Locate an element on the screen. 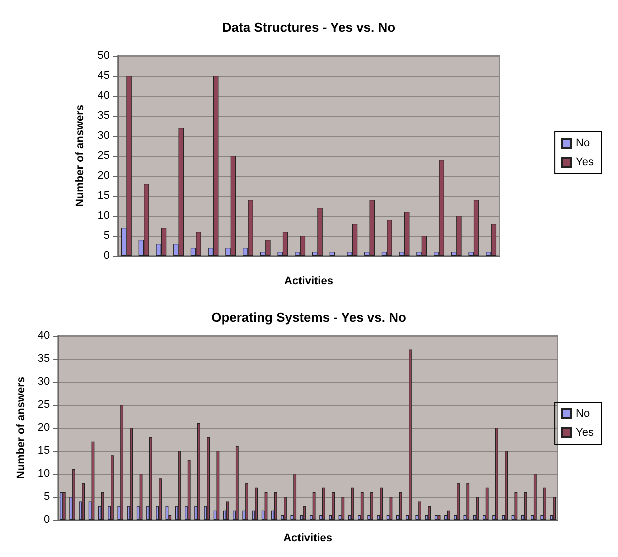 The height and width of the screenshot is (557, 618). y-tick-label: 50 is located at coordinates (104, 56).